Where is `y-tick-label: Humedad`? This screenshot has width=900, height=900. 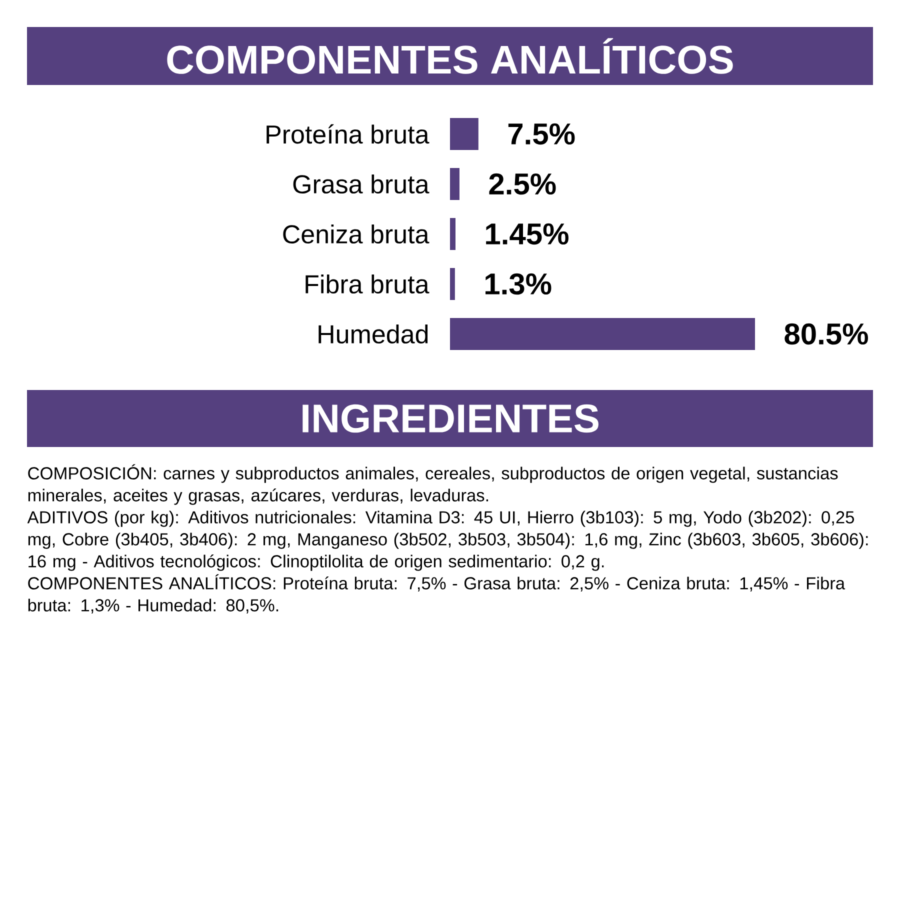
y-tick-label: Humedad is located at coordinates (373, 334).